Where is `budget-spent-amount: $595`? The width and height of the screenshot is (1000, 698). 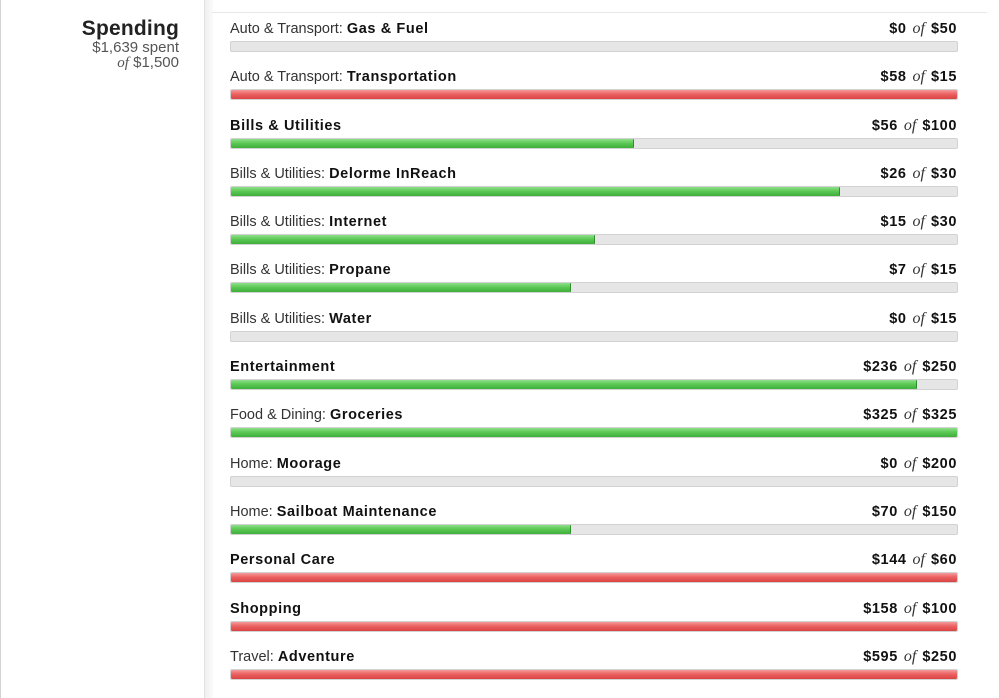
budget-spent-amount: $595 is located at coordinates (880, 656).